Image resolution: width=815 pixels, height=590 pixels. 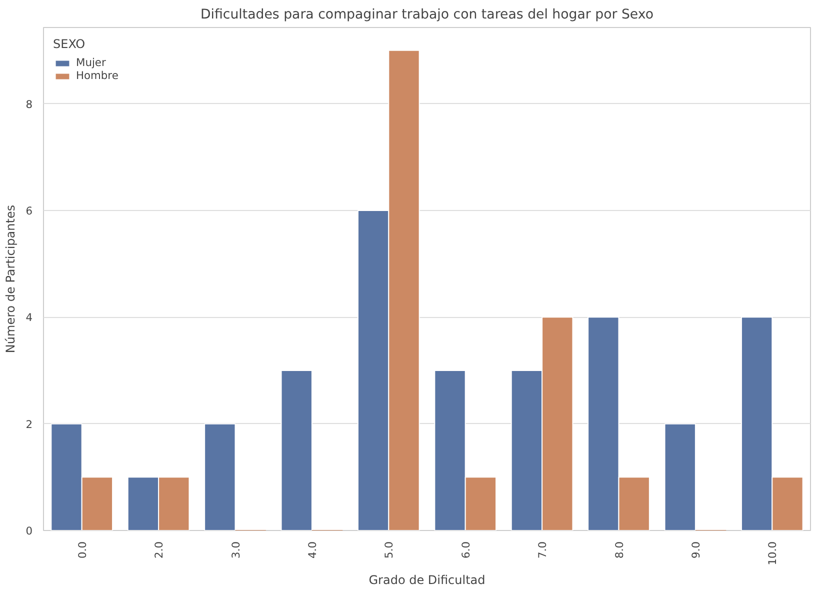 What do you see at coordinates (619, 549) in the screenshot?
I see `x-tick-label: 8.0` at bounding box center [619, 549].